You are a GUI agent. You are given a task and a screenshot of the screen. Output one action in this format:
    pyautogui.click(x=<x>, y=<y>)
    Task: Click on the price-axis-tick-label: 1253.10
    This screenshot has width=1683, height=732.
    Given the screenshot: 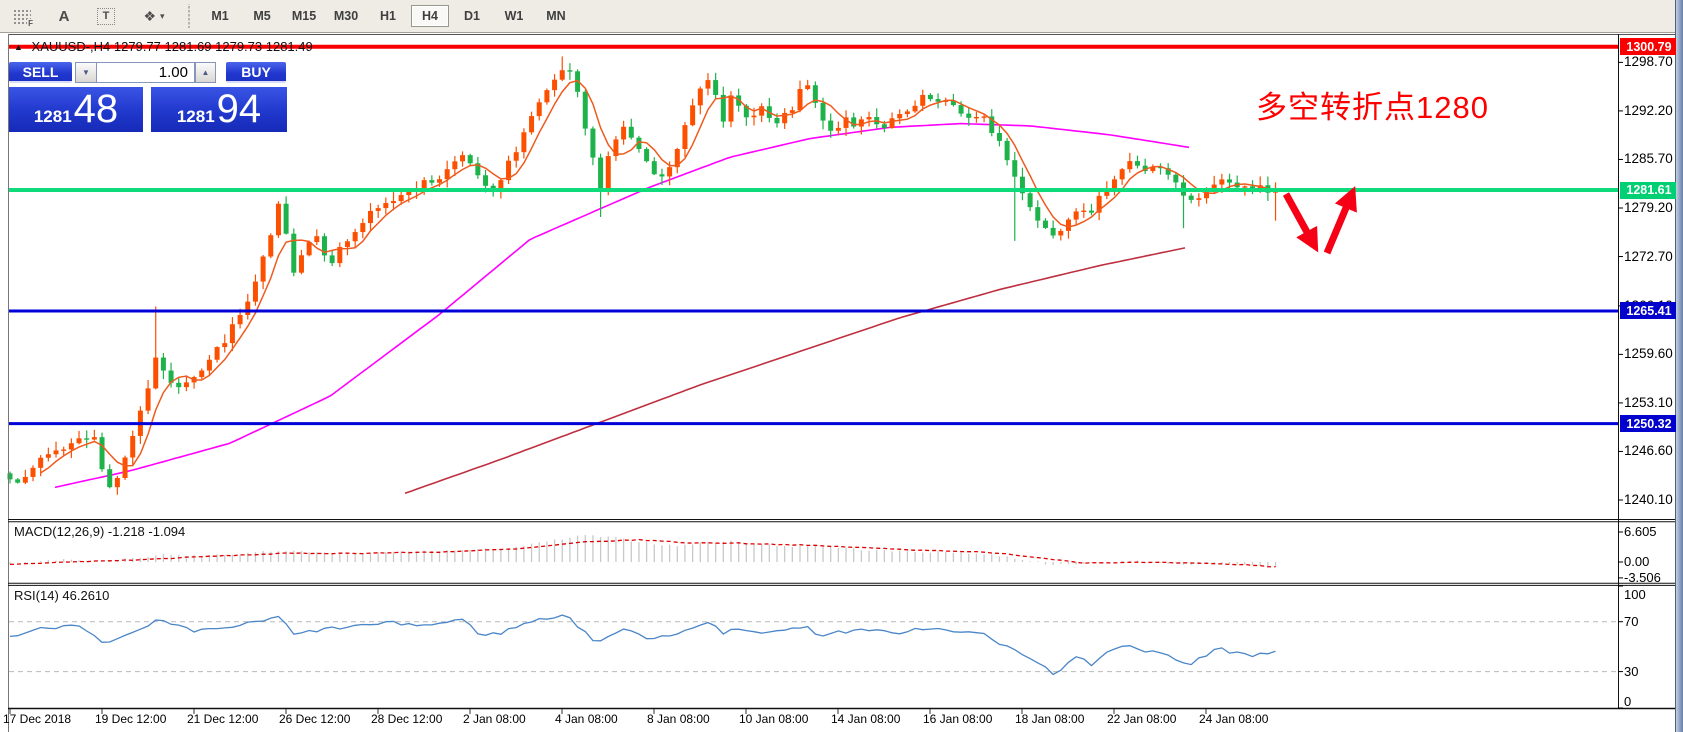 What is the action you would take?
    pyautogui.click(x=1648, y=402)
    